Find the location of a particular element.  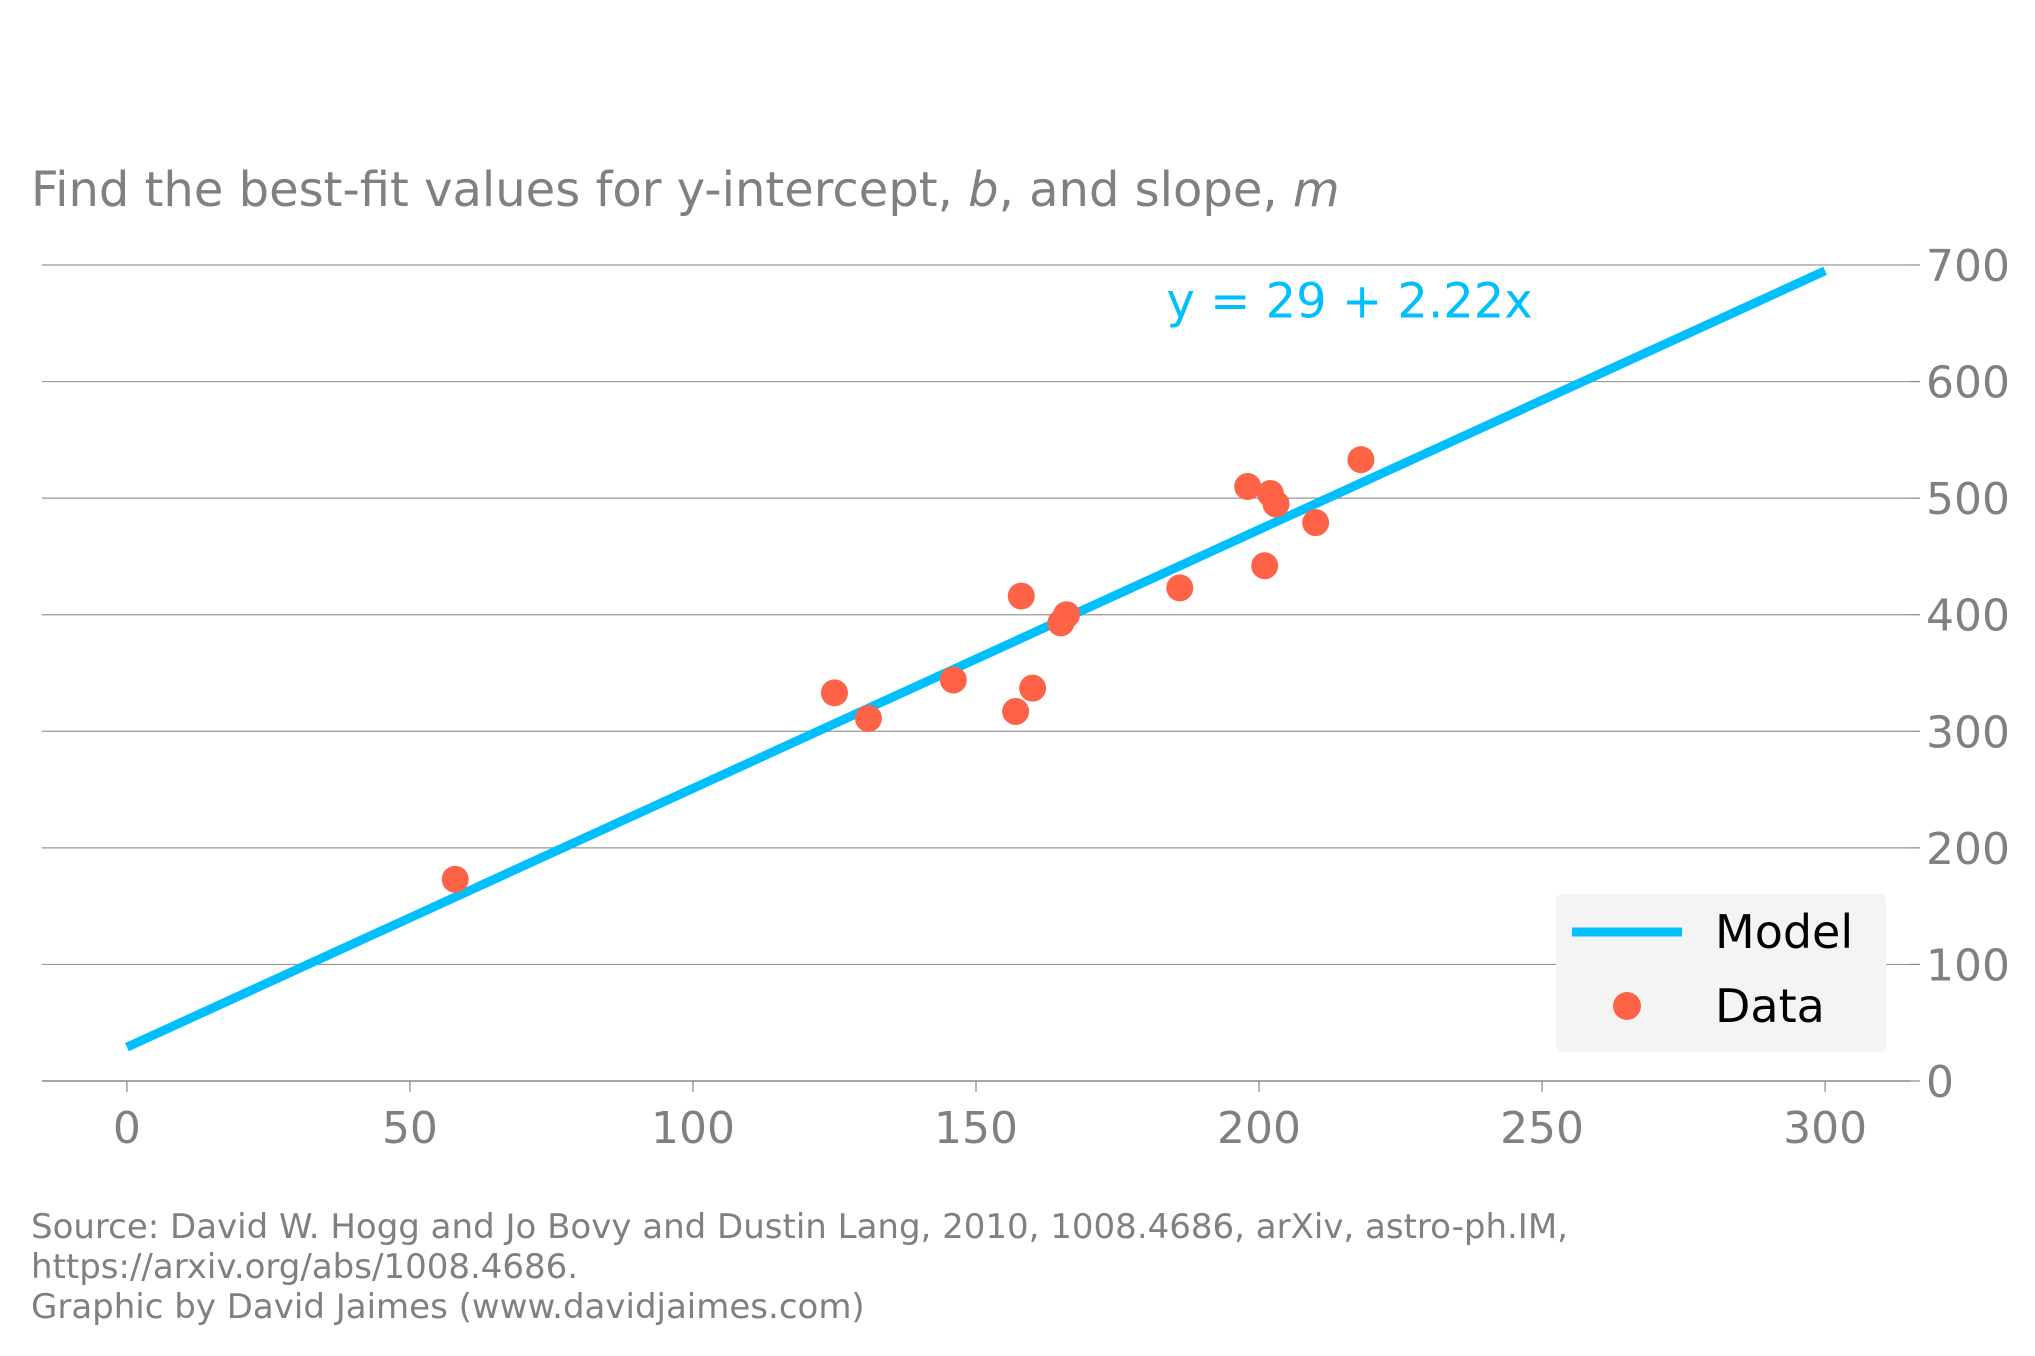

x-tick-label-200: 200 is located at coordinates (1259, 1128).